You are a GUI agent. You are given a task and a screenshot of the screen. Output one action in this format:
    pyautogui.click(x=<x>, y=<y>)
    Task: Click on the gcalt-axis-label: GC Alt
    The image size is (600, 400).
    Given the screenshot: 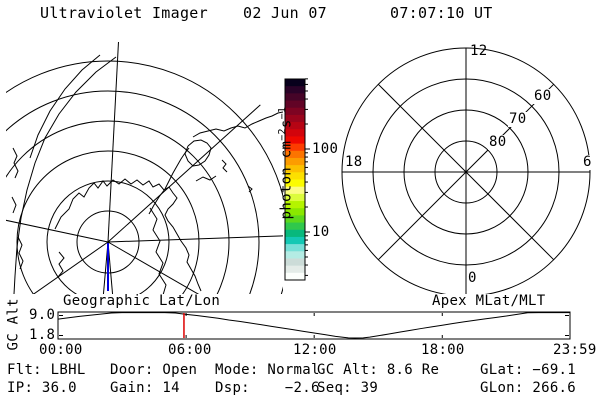 What is the action you would take?
    pyautogui.click(x=13, y=324)
    